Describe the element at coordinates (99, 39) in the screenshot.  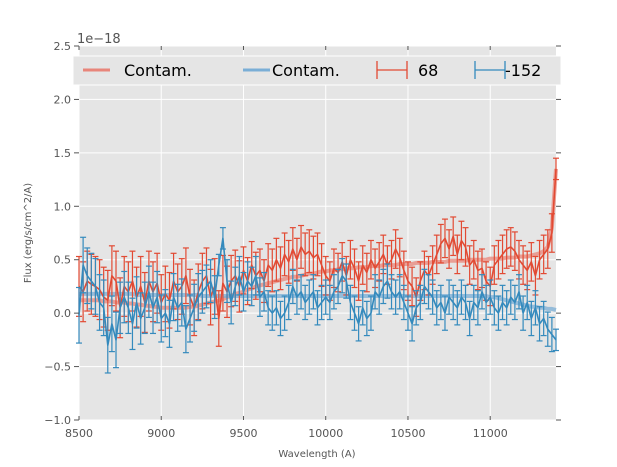
I see `y-offset-label: 1e−18` at that location.